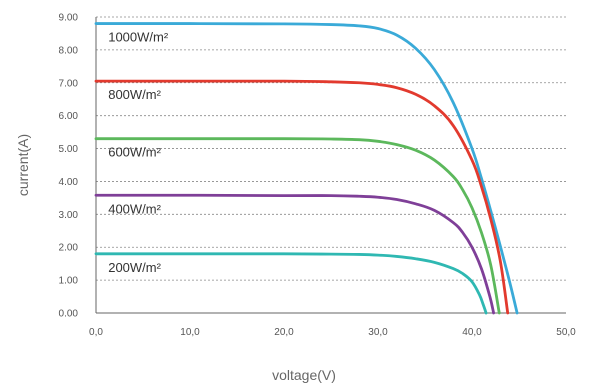 This screenshot has height=387, width=589. Describe the element at coordinates (378, 332) in the screenshot. I see `x-tick-label: 30,0` at that location.